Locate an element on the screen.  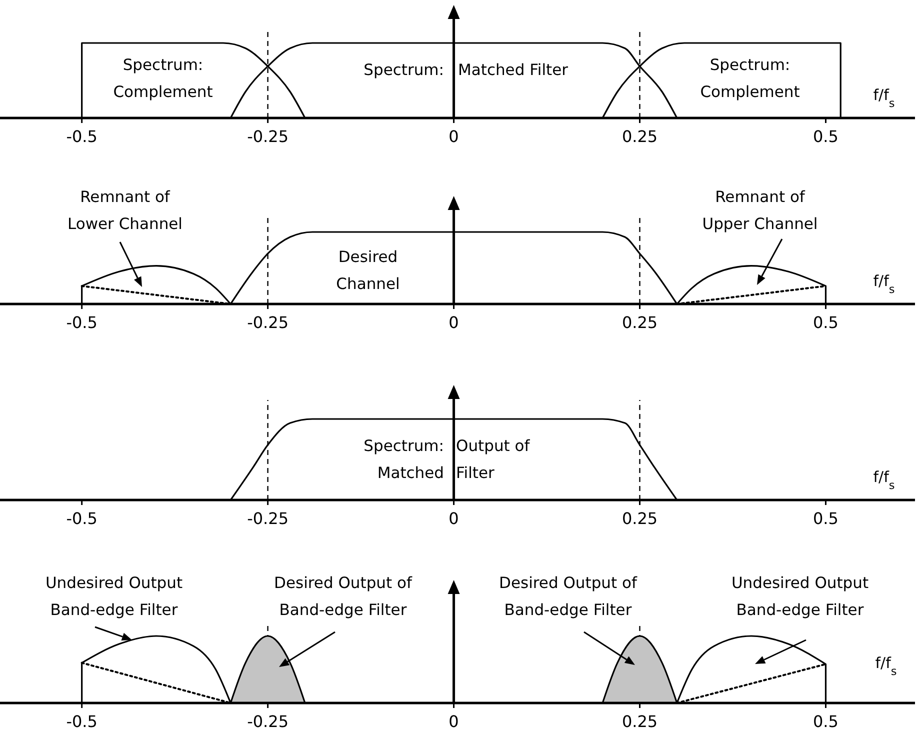
annotation: Desired Channel is located at coordinates (368, 270).